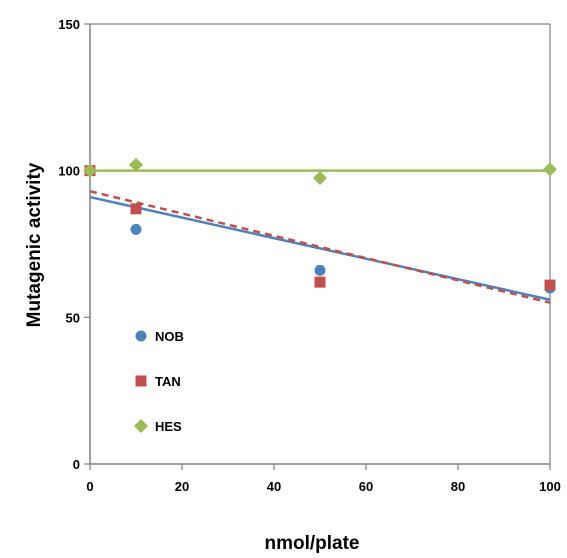 Image resolution: width=567 pixels, height=558 pixels. I want to click on legend-label-nob: NOB, so click(169, 336).